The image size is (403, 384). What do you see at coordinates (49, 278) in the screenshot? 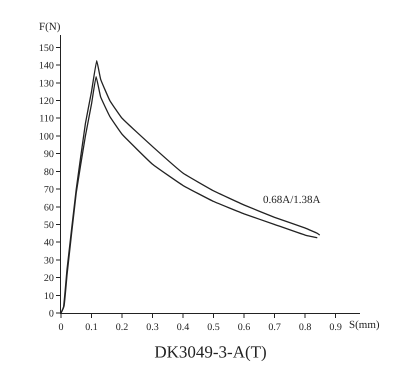
I see `y-tick-label: 20` at bounding box center [49, 278].